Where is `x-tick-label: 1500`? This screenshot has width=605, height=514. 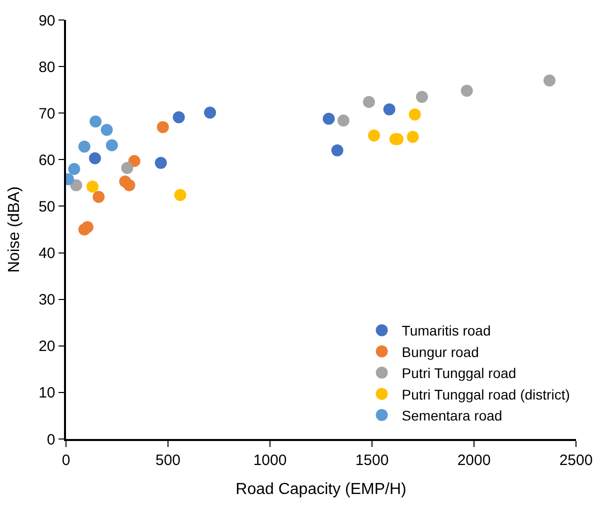
x-tick-label: 1500 is located at coordinates (372, 460).